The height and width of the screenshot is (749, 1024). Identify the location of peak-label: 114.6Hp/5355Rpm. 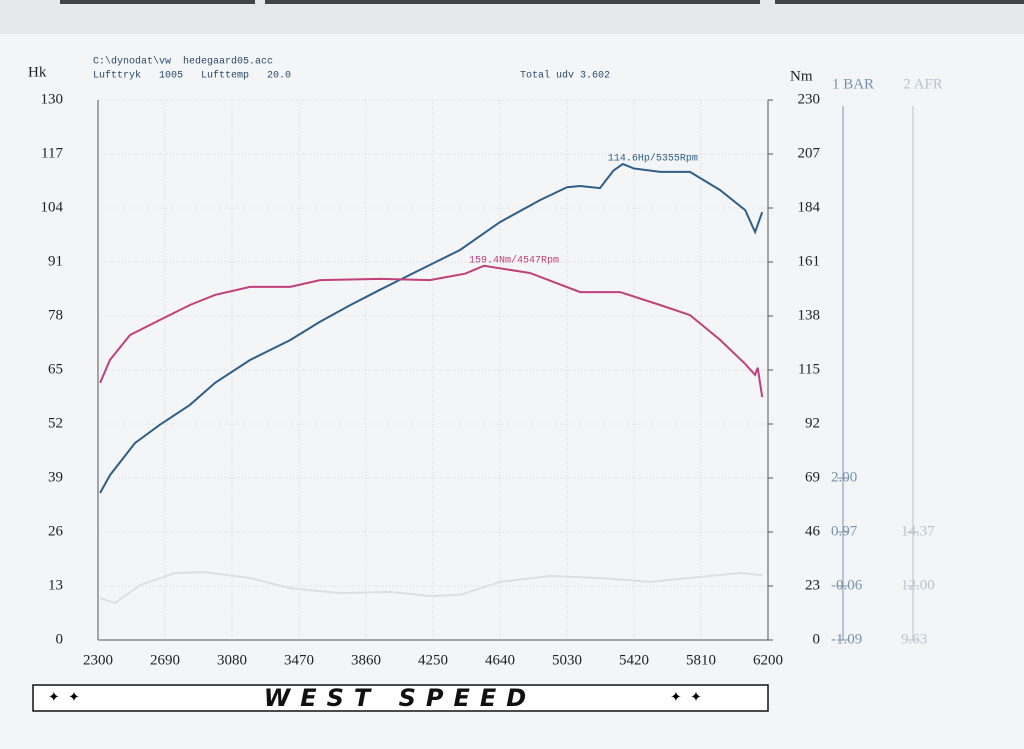
(653, 159).